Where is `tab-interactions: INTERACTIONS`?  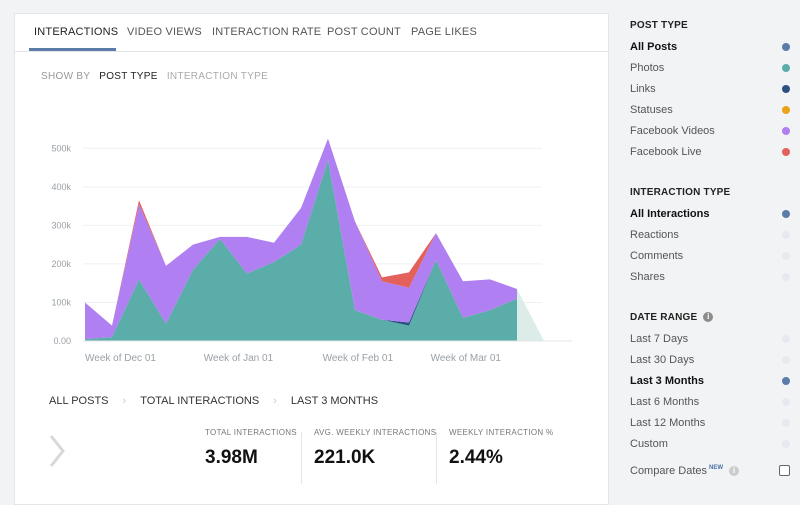
tab-interactions: INTERACTIONS is located at coordinates (76, 32).